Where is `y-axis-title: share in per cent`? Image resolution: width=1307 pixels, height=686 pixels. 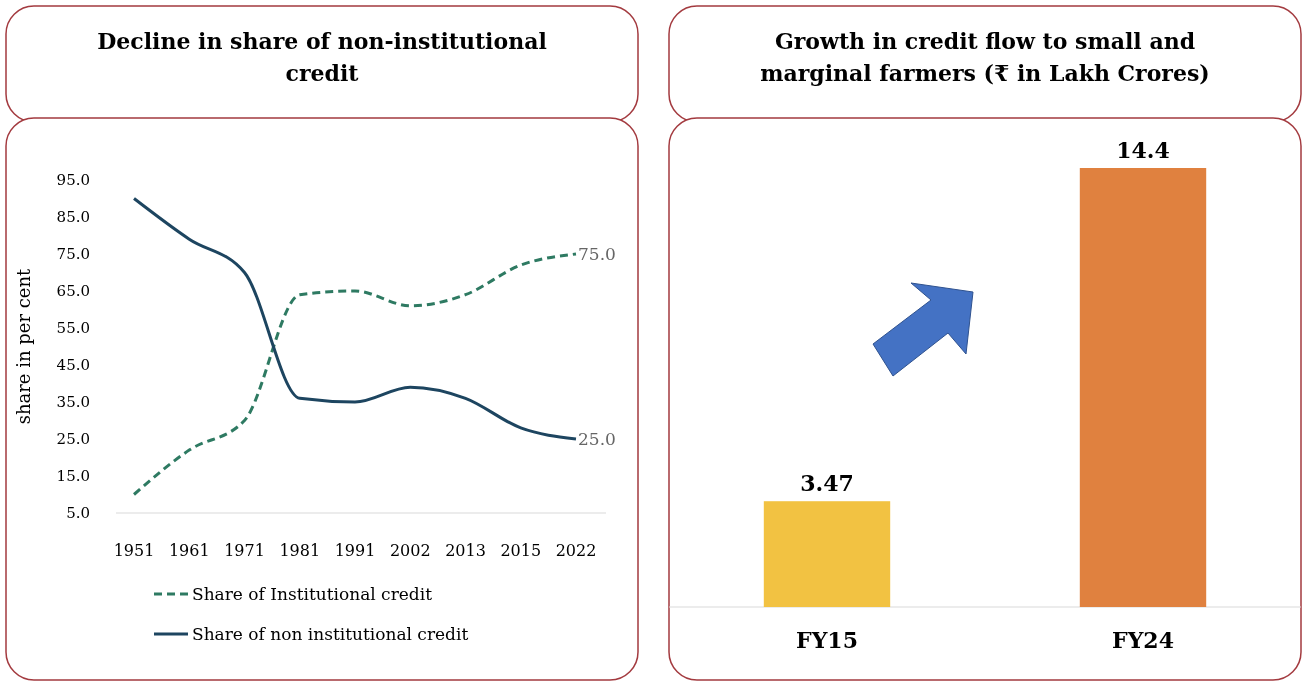 y-axis-title: share in per cent is located at coordinates (23, 346).